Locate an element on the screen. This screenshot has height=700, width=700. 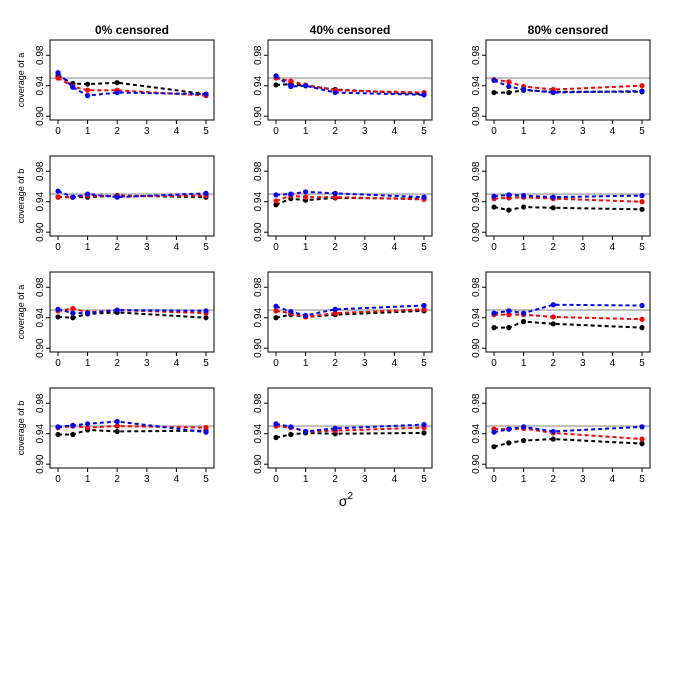
column-title: 80% censored is located at coordinates (568, 30).